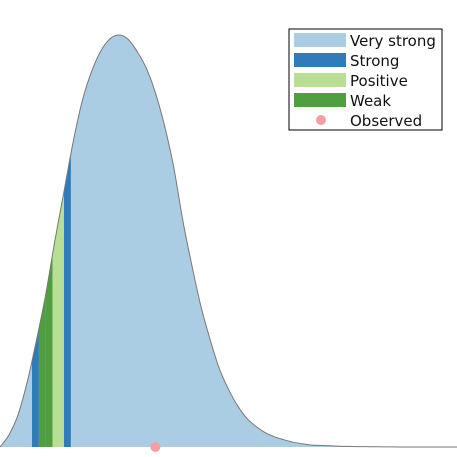 The image size is (457, 457). I want to click on legend-swatch-strong, so click(320, 60).